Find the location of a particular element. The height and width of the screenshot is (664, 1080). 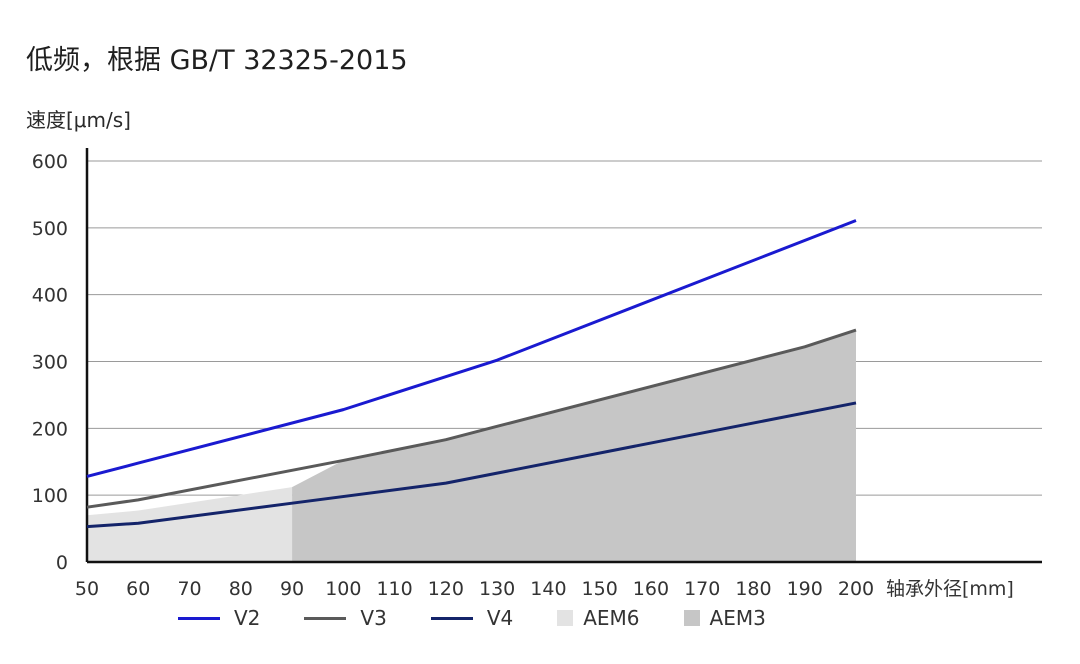

x-tick-label: 80 is located at coordinates (241, 589).